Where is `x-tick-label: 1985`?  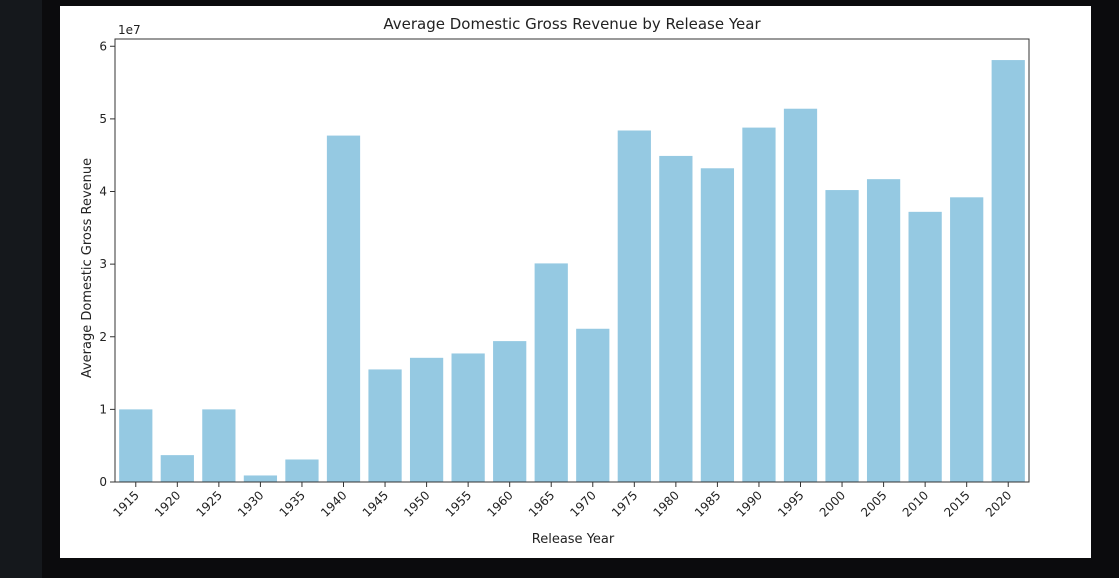
x-tick-label: 1985 is located at coordinates (707, 503).